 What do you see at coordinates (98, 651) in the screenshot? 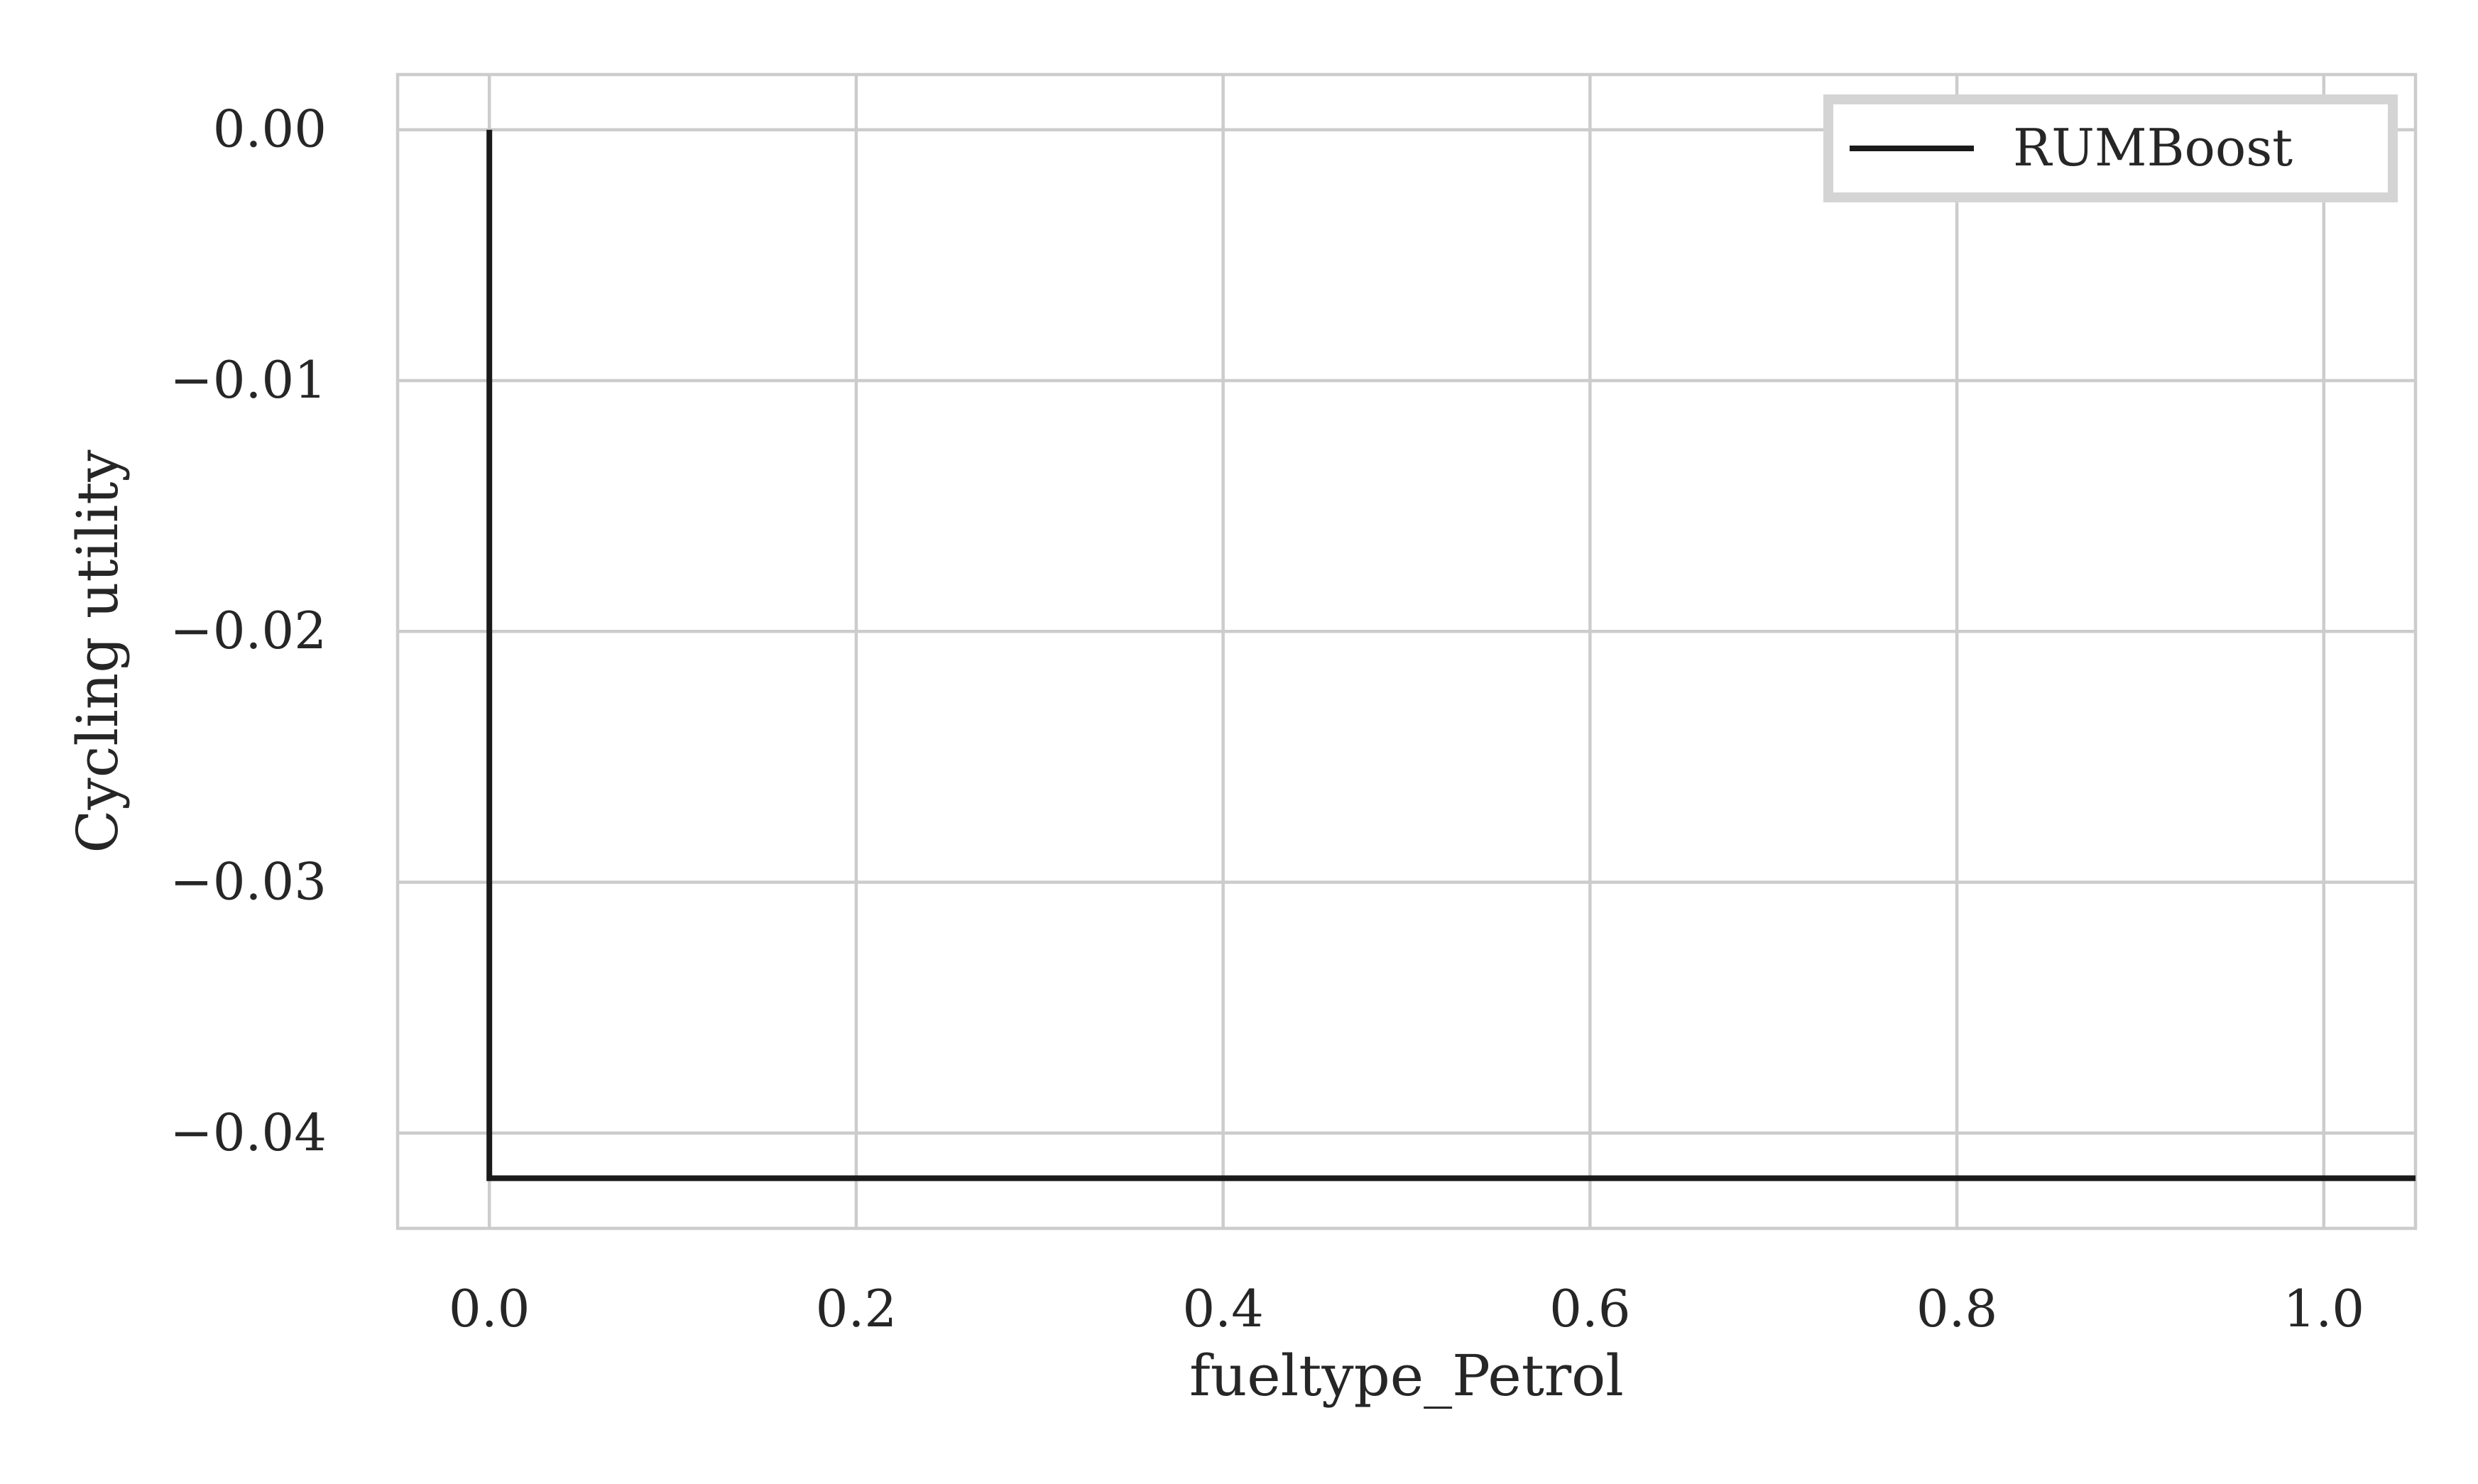
I see `y-axis-label: Cycling utility` at bounding box center [98, 651].